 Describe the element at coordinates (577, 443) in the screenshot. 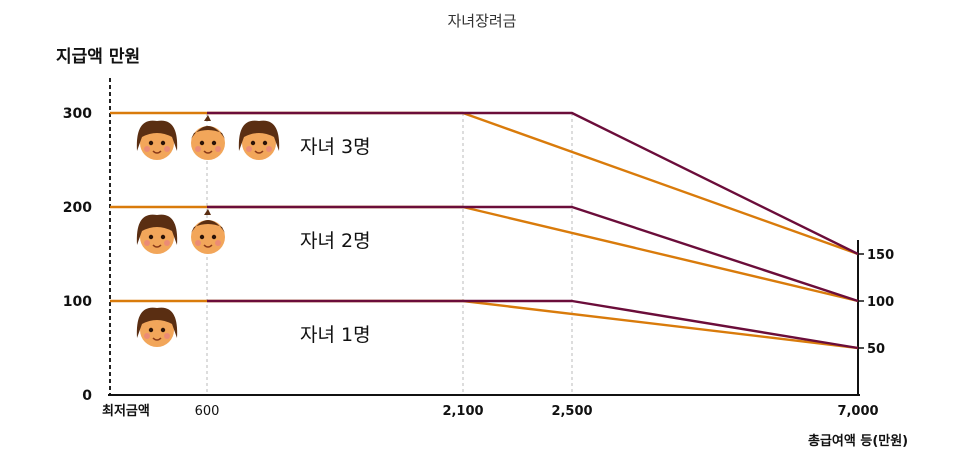

I see `legend-dual-income: 맞벌이가구` at that location.